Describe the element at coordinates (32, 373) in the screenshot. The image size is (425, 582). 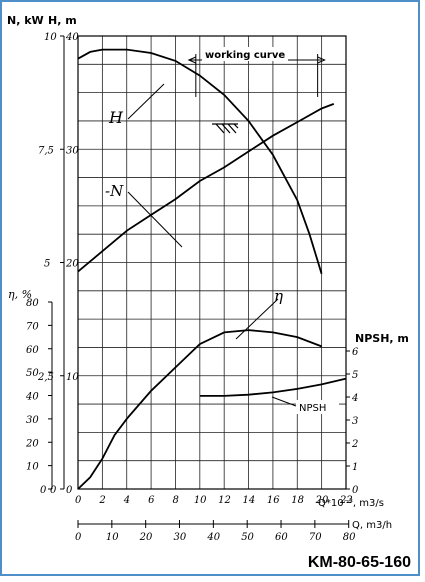
I see `eta-tick-label: 50` at that location.